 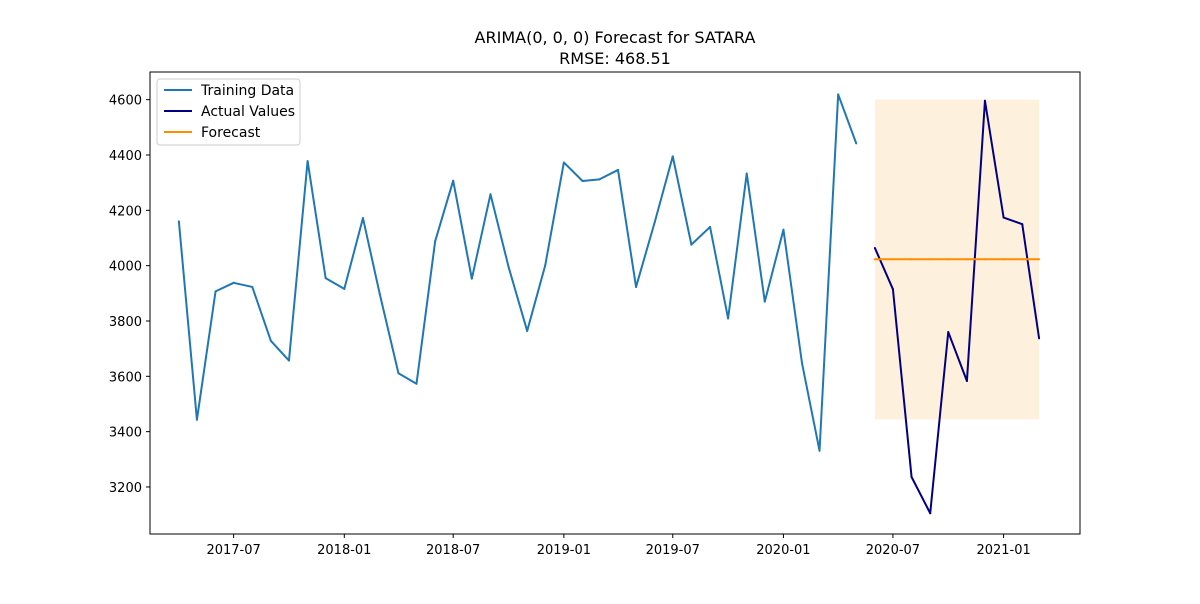 What do you see at coordinates (615, 58) in the screenshot?
I see `chart-subtitle: RMSE: 468.51` at bounding box center [615, 58].